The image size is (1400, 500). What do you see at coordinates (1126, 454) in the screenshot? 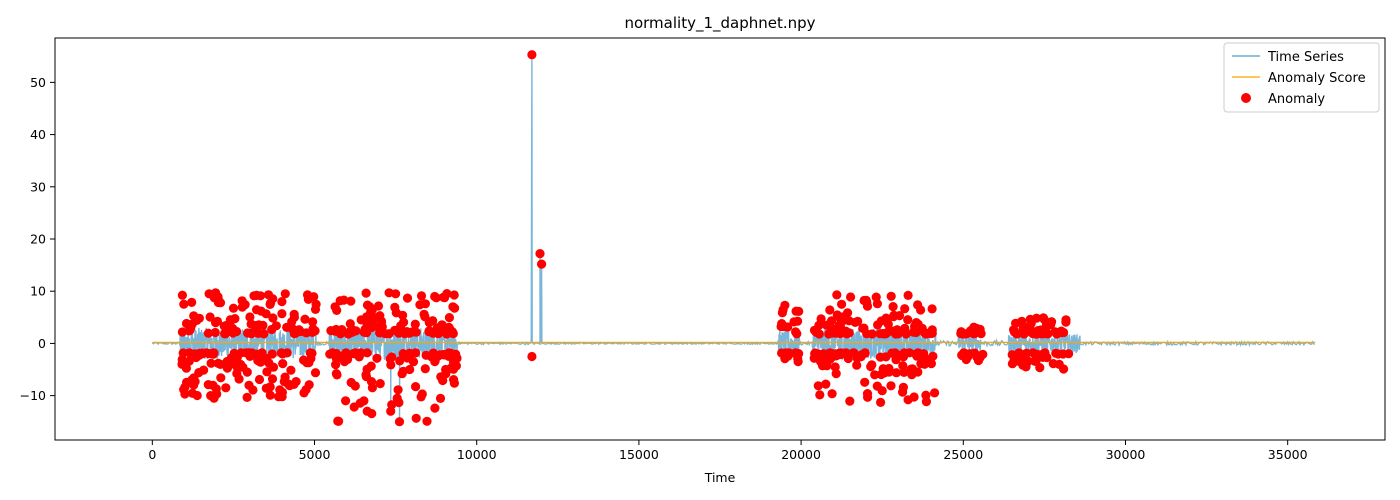
I see `x-tick-label: 30000` at bounding box center [1126, 454].